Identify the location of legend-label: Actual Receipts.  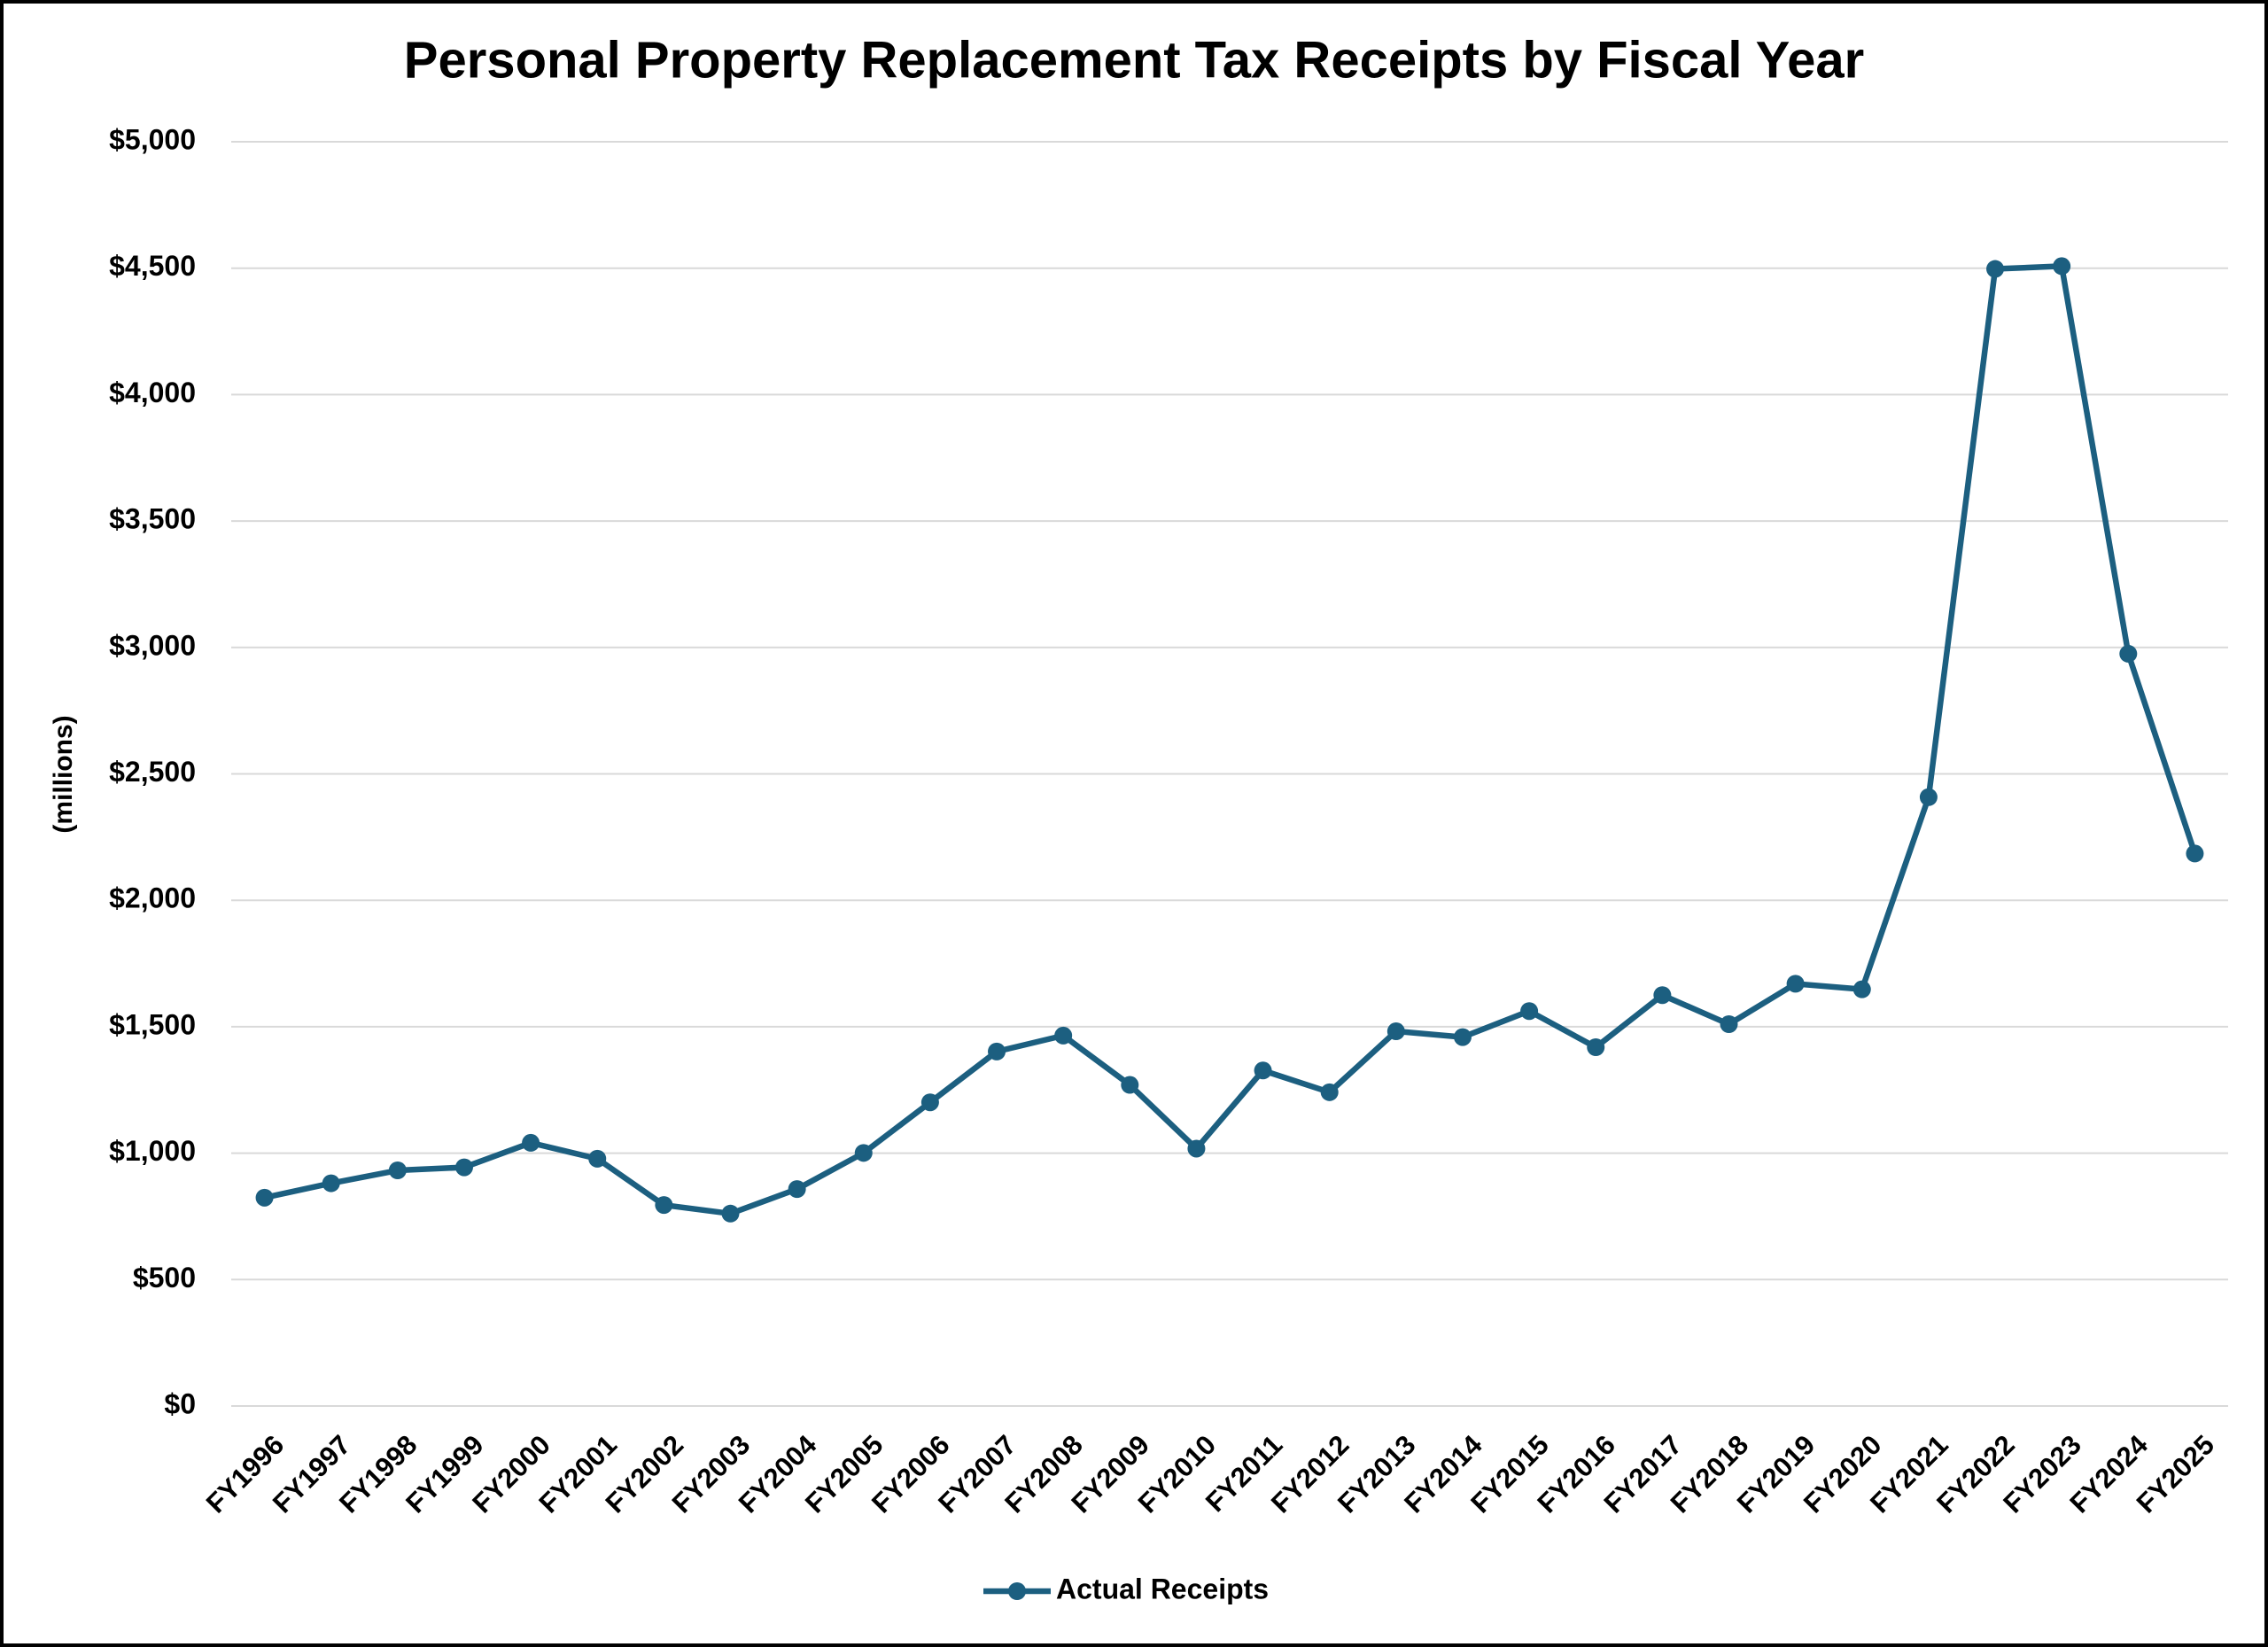
(1162, 1588).